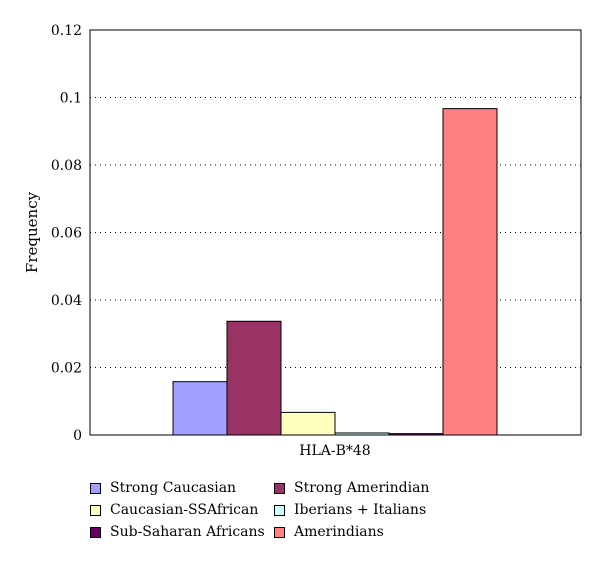 The height and width of the screenshot is (565, 600). What do you see at coordinates (279, 488) in the screenshot?
I see `legend-swatch-strong-amerindian` at bounding box center [279, 488].